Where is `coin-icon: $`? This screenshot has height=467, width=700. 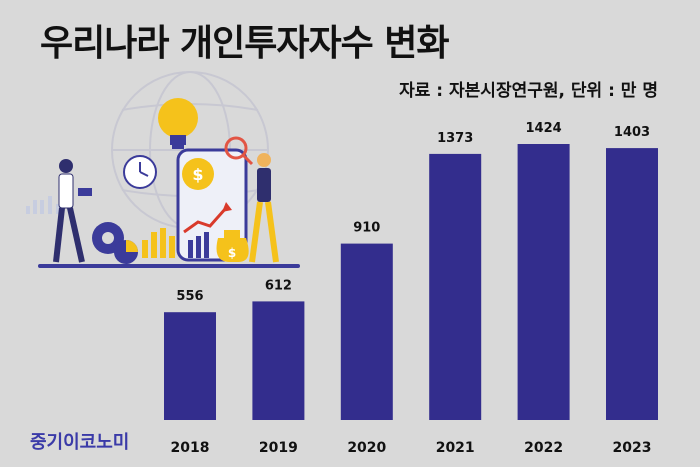
coin-icon: $ is located at coordinates (198, 174).